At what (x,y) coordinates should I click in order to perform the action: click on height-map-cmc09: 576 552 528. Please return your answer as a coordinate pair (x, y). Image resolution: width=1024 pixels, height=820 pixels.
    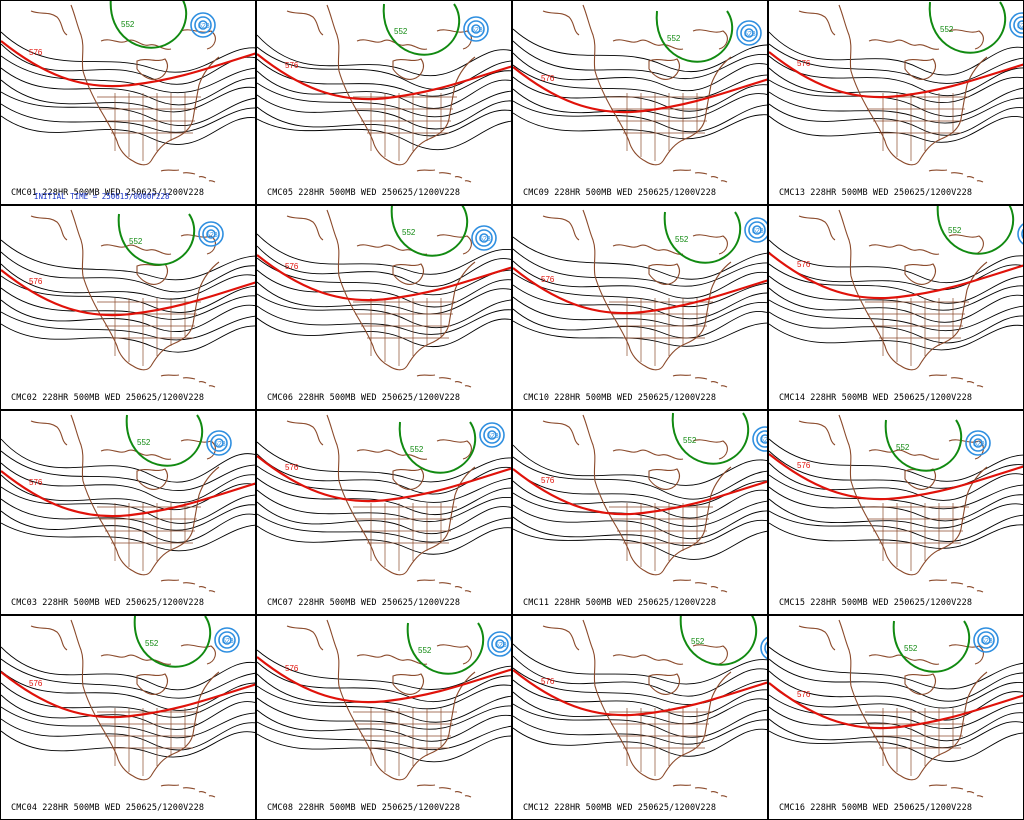
    Looking at the image, I should click on (640, 93).